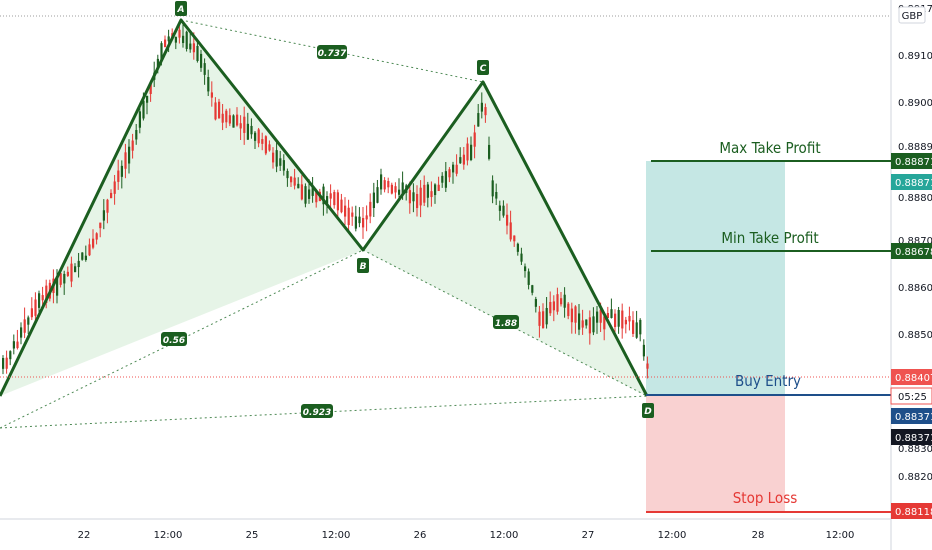 The height and width of the screenshot is (550, 932). I want to click on svg-text: B, so click(363, 267).